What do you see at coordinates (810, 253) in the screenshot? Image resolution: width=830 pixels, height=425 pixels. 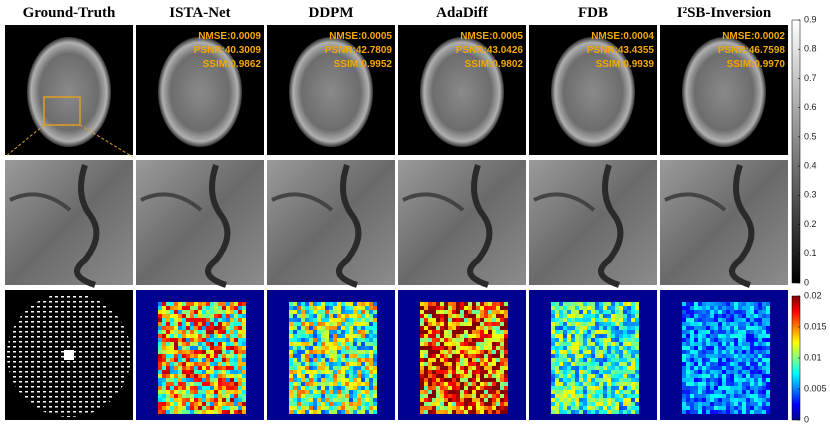 I see `colorbar-tick-label: 0.1` at bounding box center [810, 253].